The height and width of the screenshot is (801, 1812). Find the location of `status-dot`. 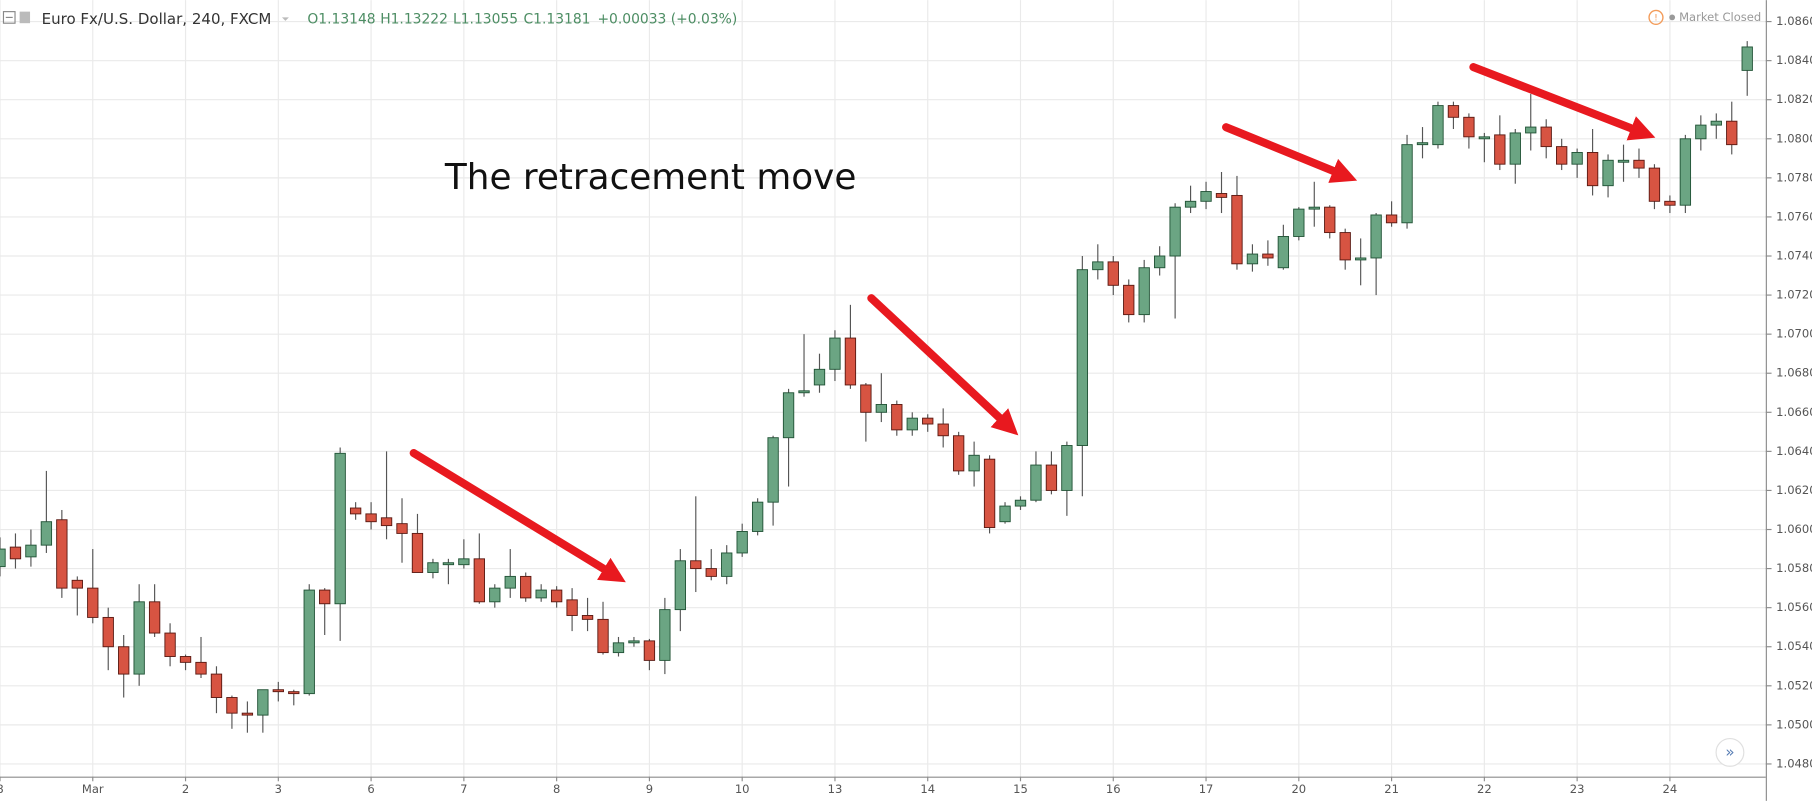

status-dot is located at coordinates (1672, 17).